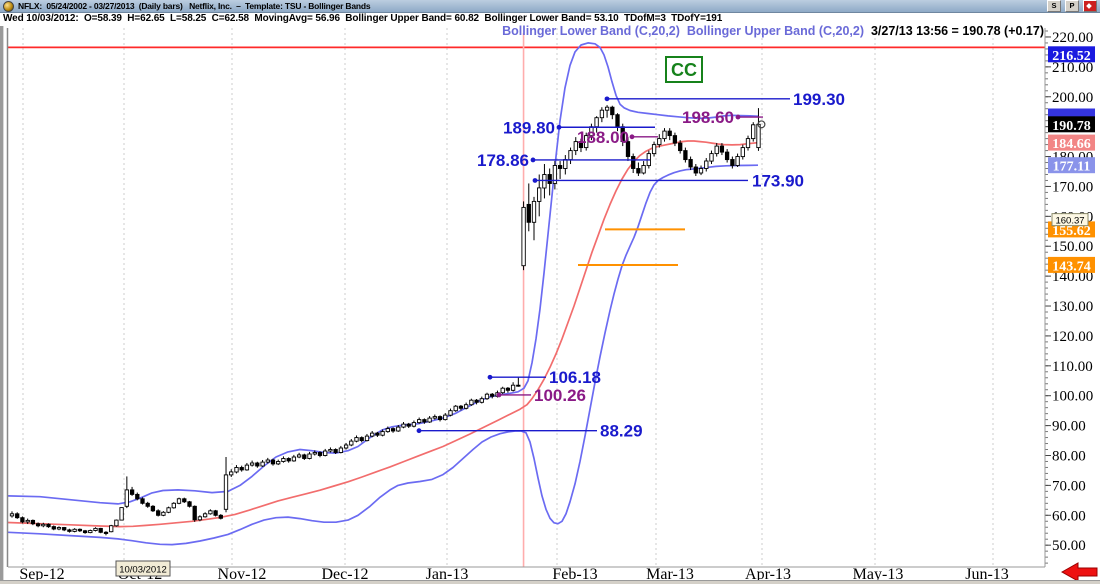 The image size is (1100, 584). Describe the element at coordinates (1054, 6) in the screenshot. I see `s-button: S` at that location.